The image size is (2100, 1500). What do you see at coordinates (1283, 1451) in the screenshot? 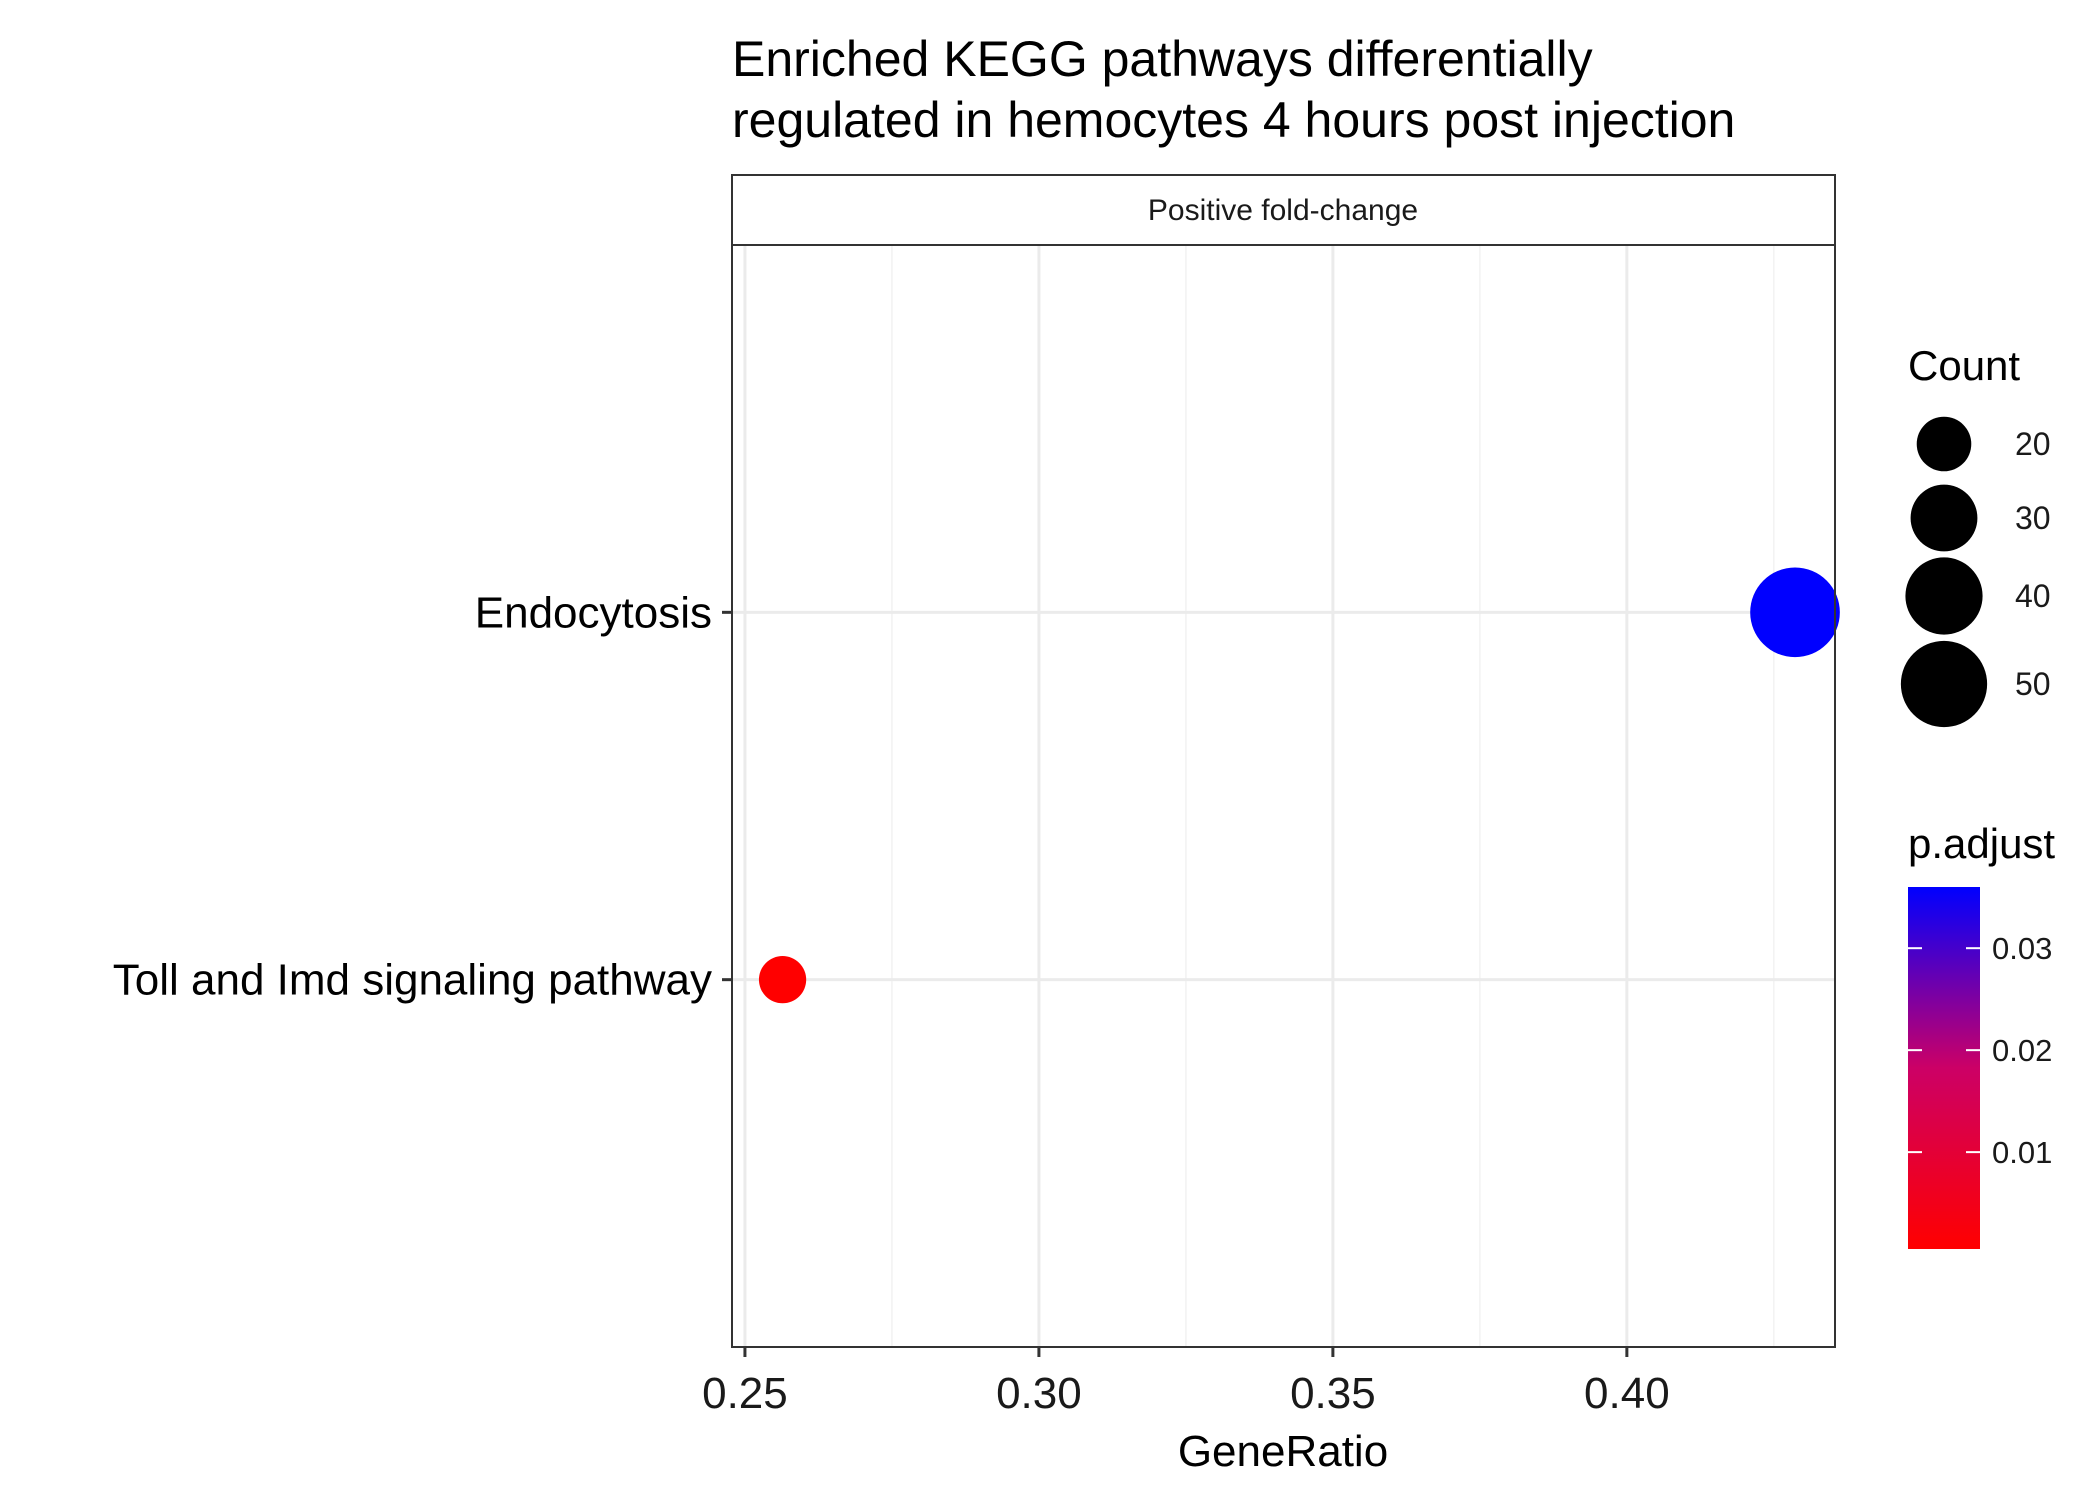
I see `x-axis-label: GeneRatio` at bounding box center [1283, 1451].